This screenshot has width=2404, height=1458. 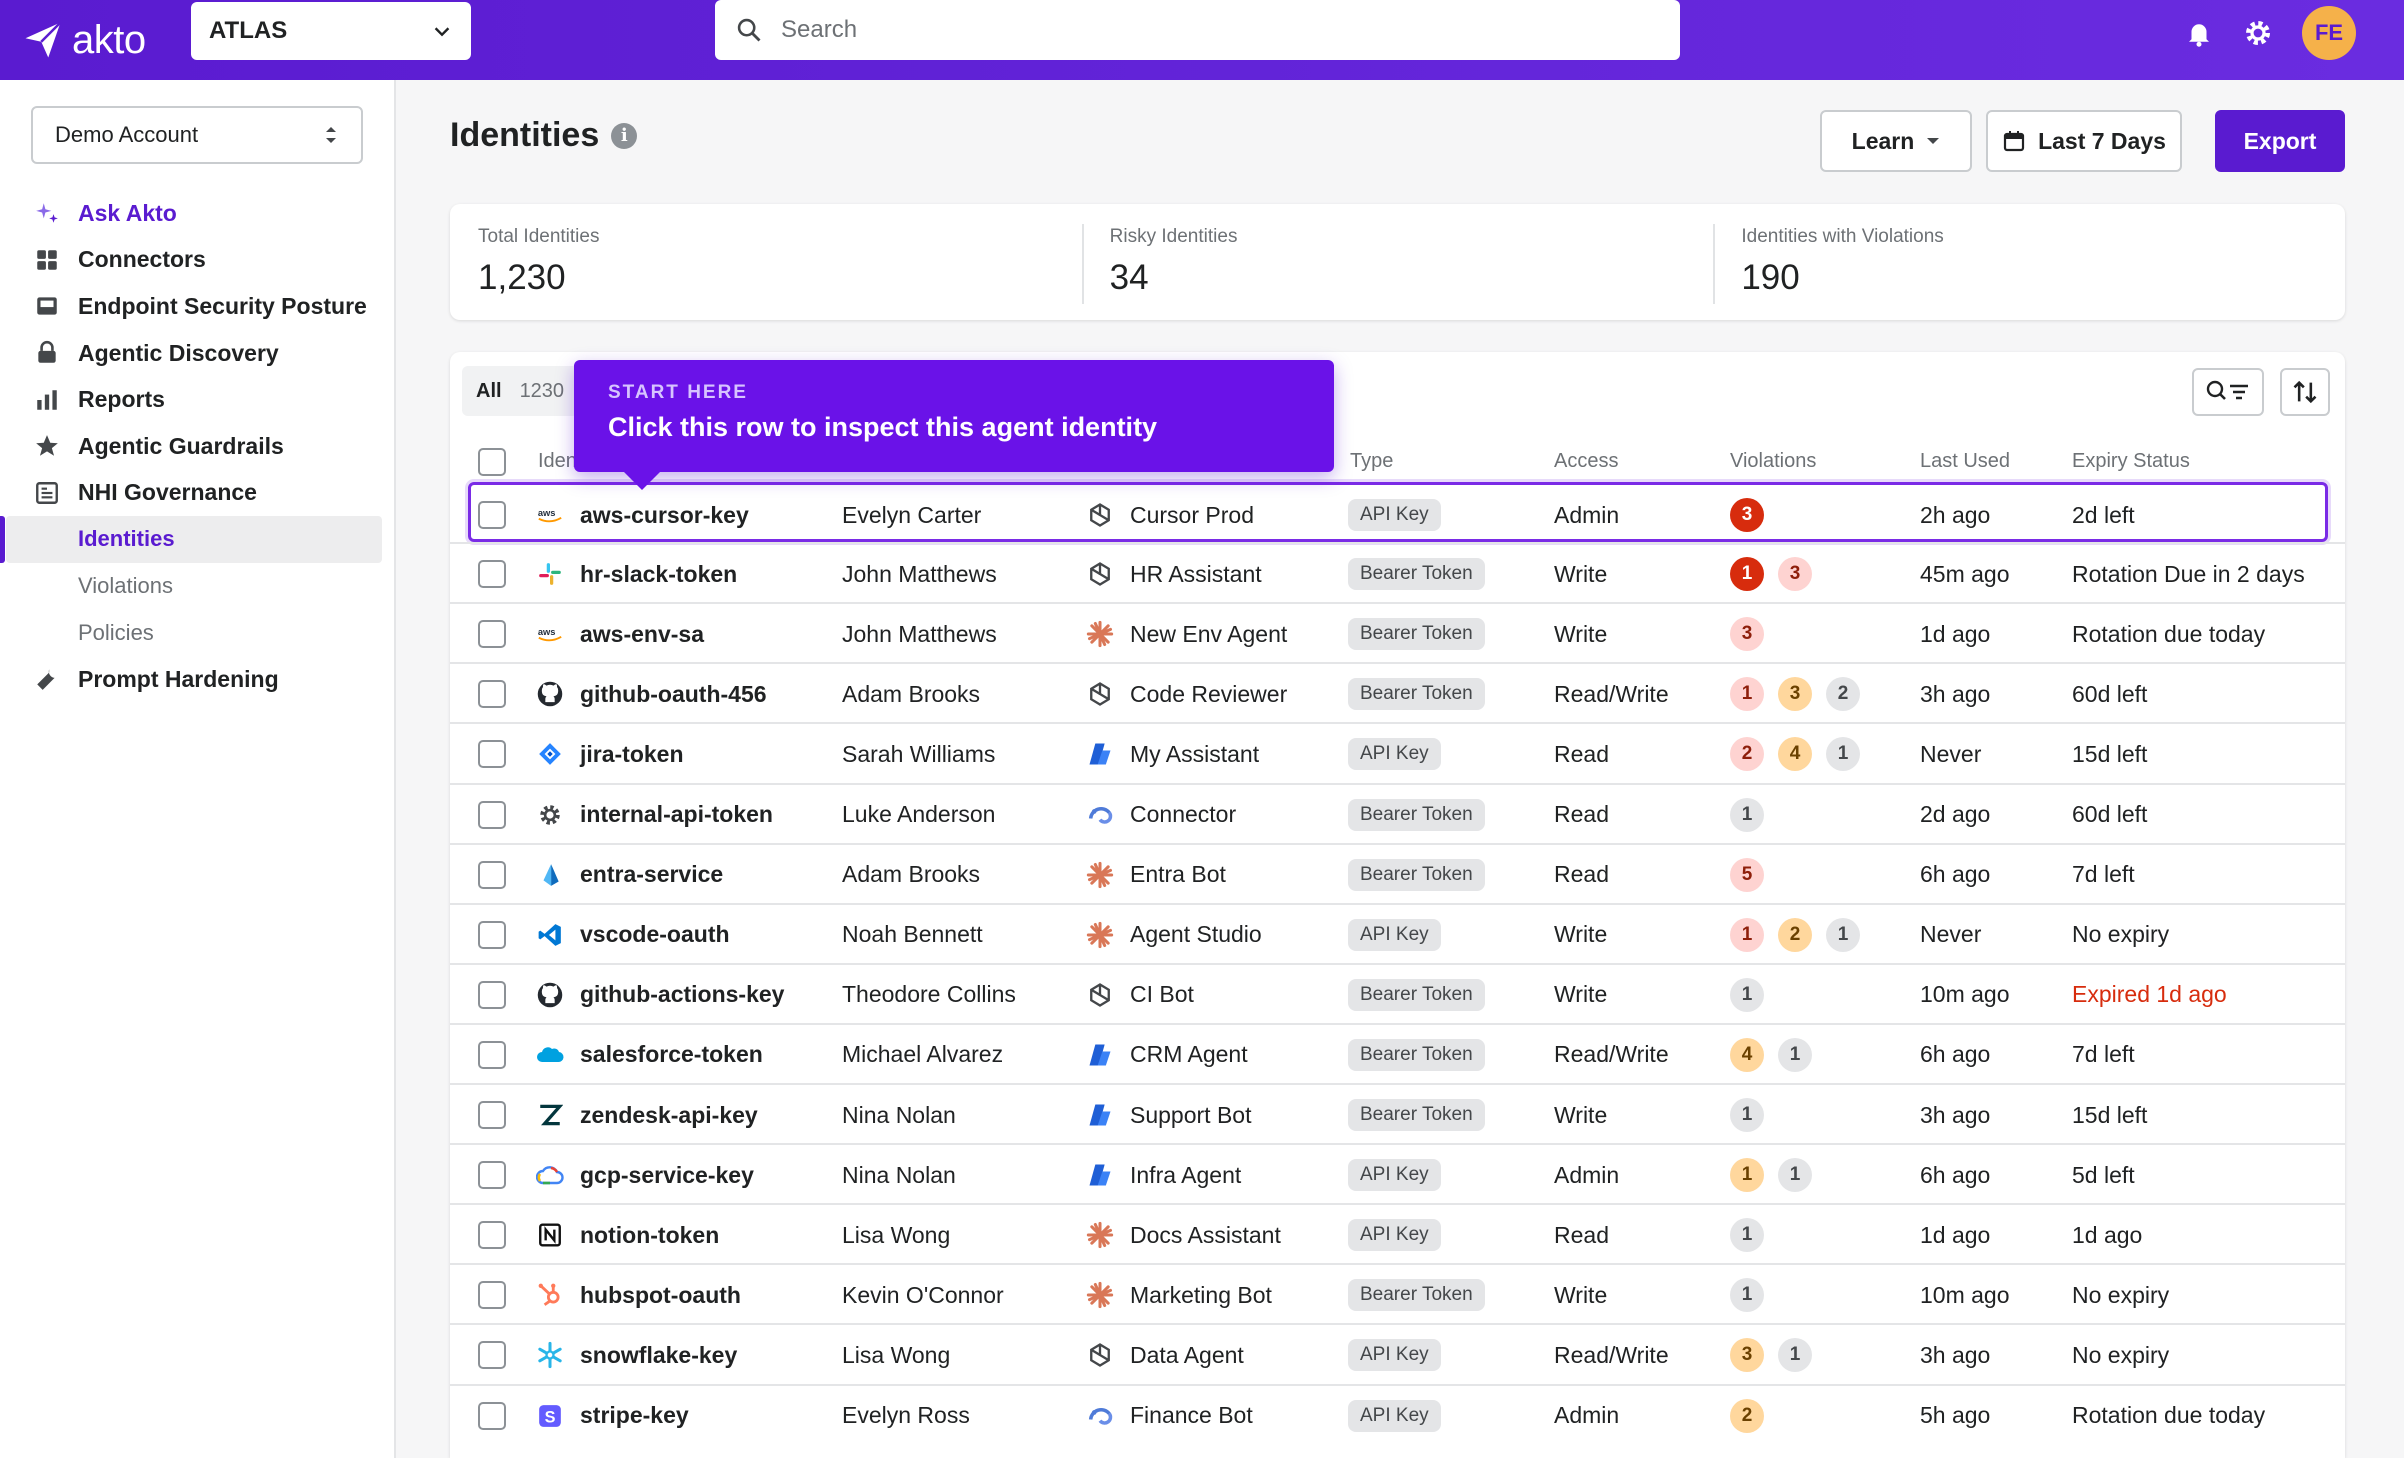 What do you see at coordinates (84, 40) in the screenshot?
I see `akto-logo: akto` at bounding box center [84, 40].